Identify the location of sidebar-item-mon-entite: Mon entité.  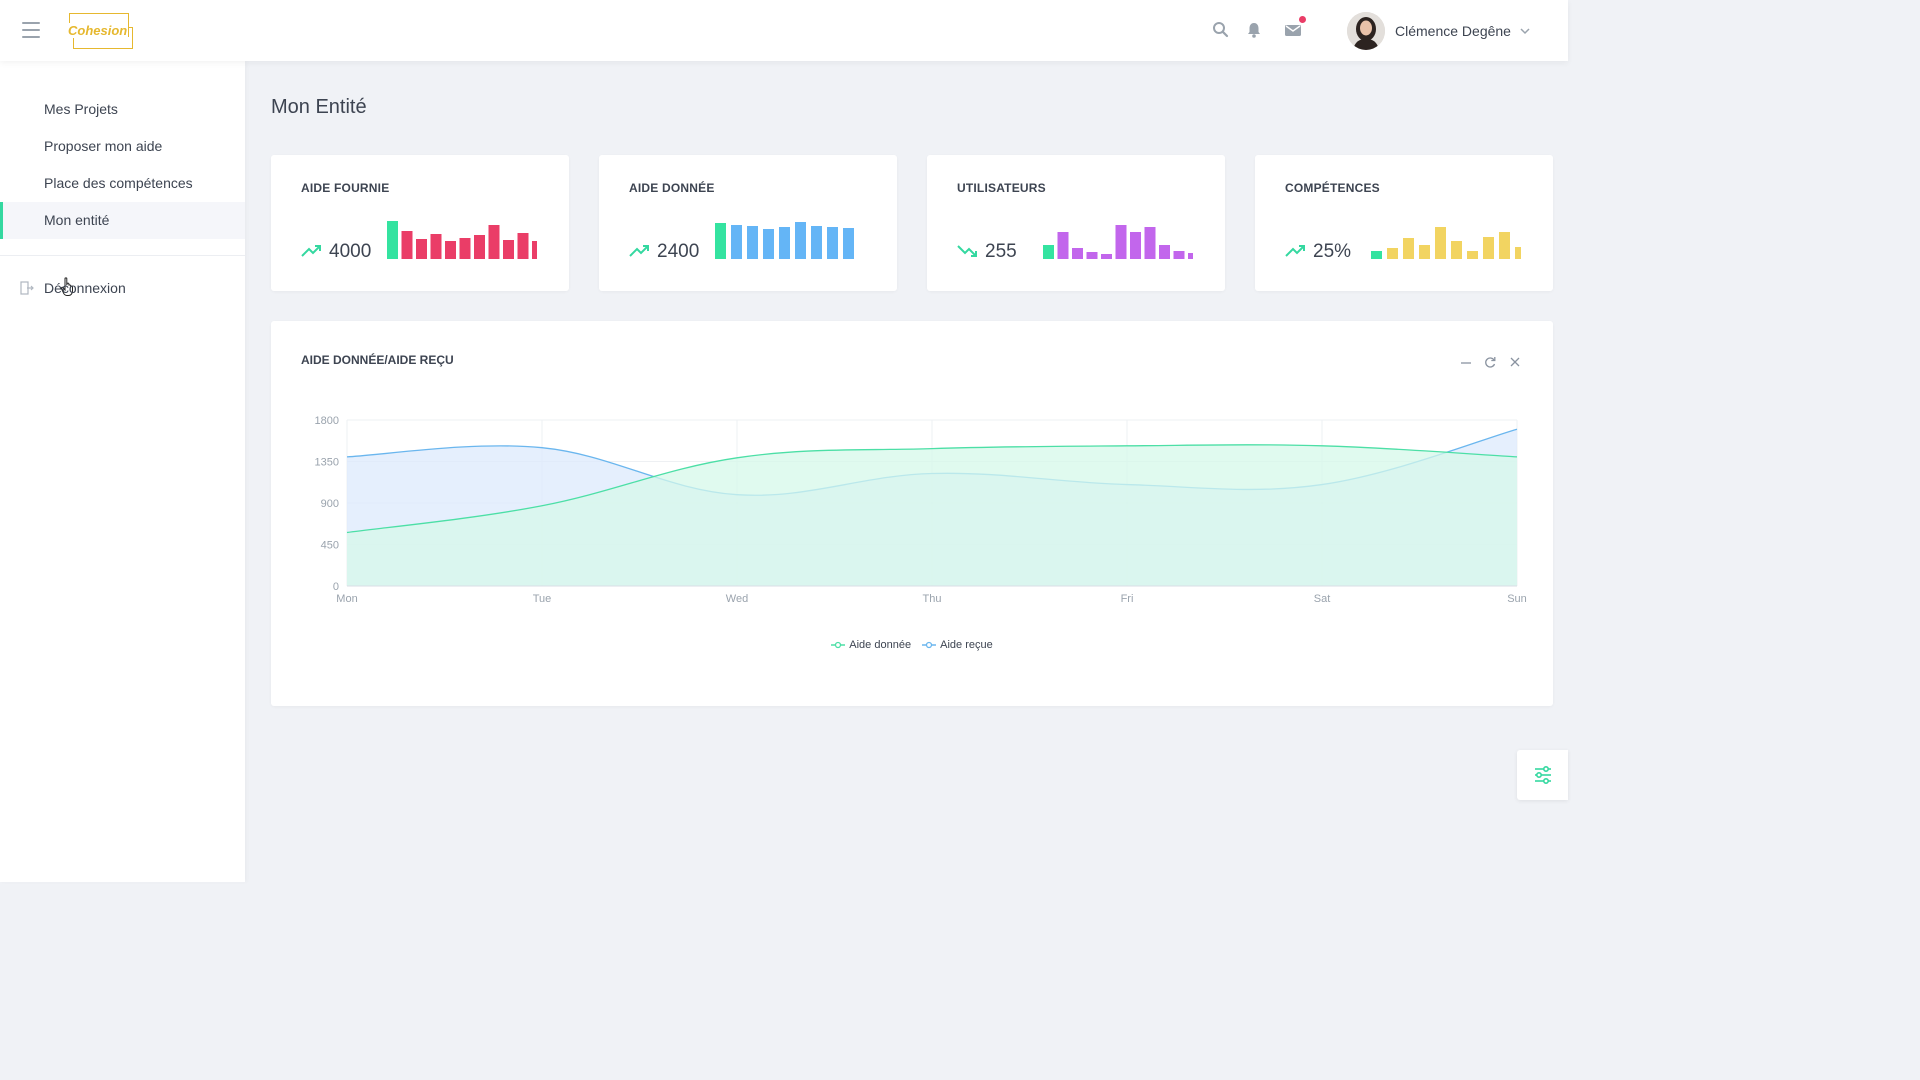
(122, 220).